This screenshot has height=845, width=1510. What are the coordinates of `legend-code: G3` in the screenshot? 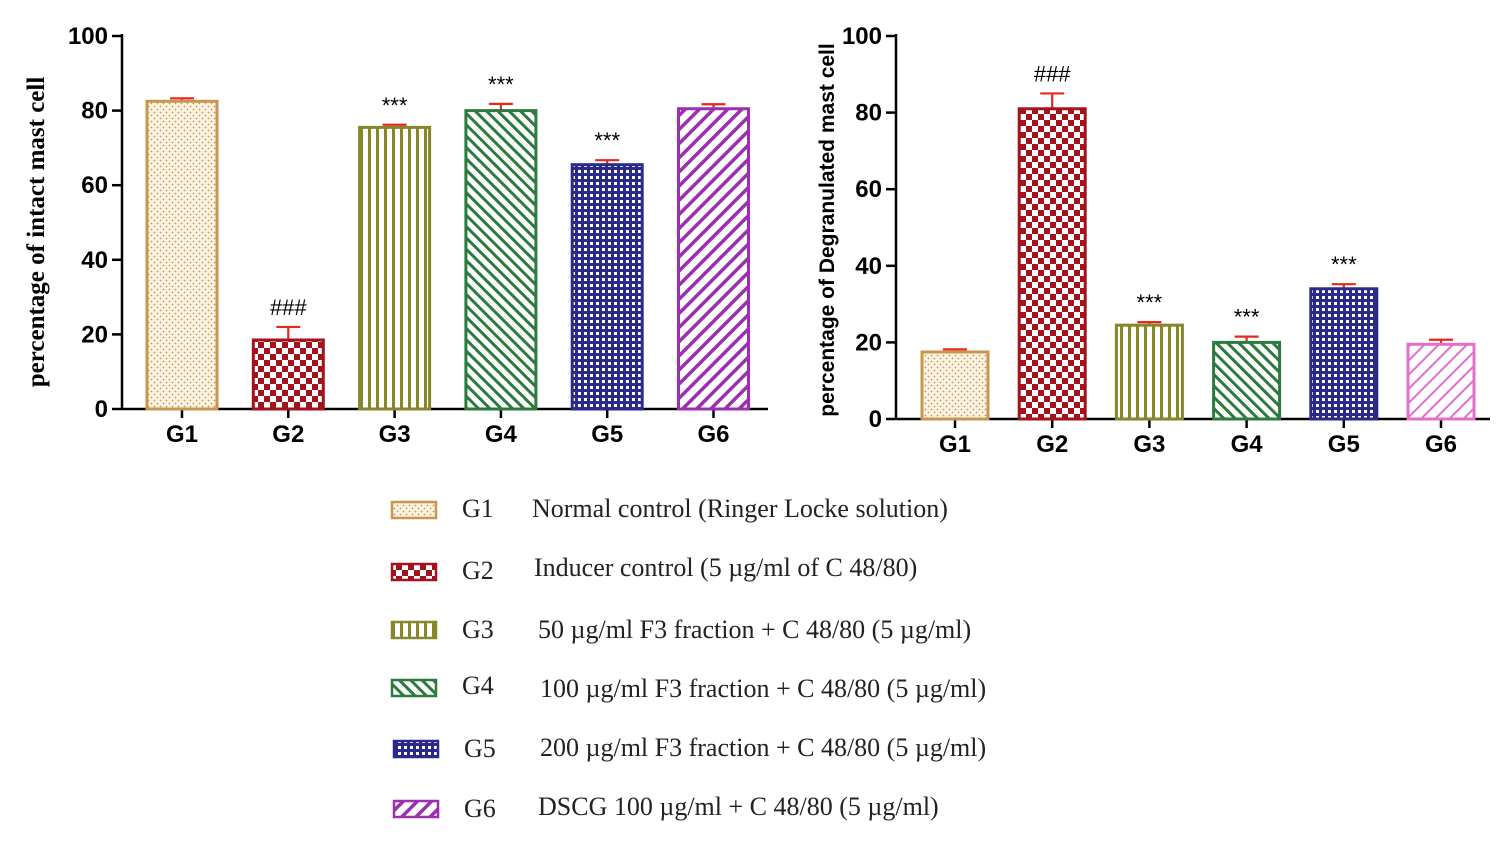 It's located at (478, 629).